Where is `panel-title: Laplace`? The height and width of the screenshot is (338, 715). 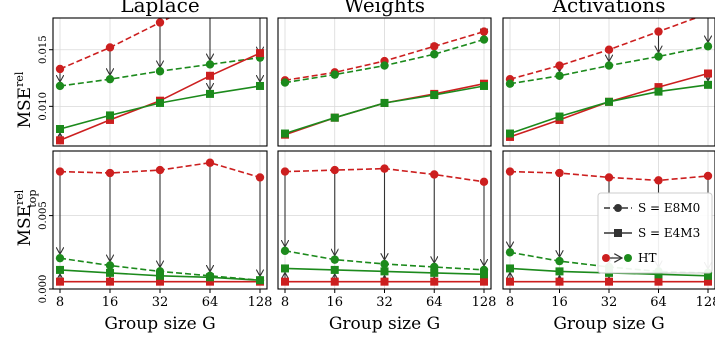
panel-title: Laplace is located at coordinates (159, 8).